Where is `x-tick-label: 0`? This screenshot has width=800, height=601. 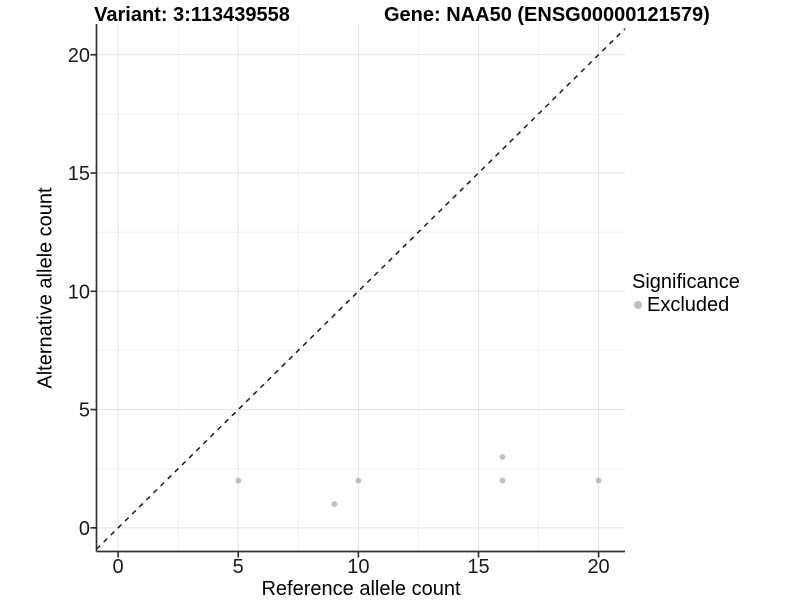 x-tick-label: 0 is located at coordinates (118, 567).